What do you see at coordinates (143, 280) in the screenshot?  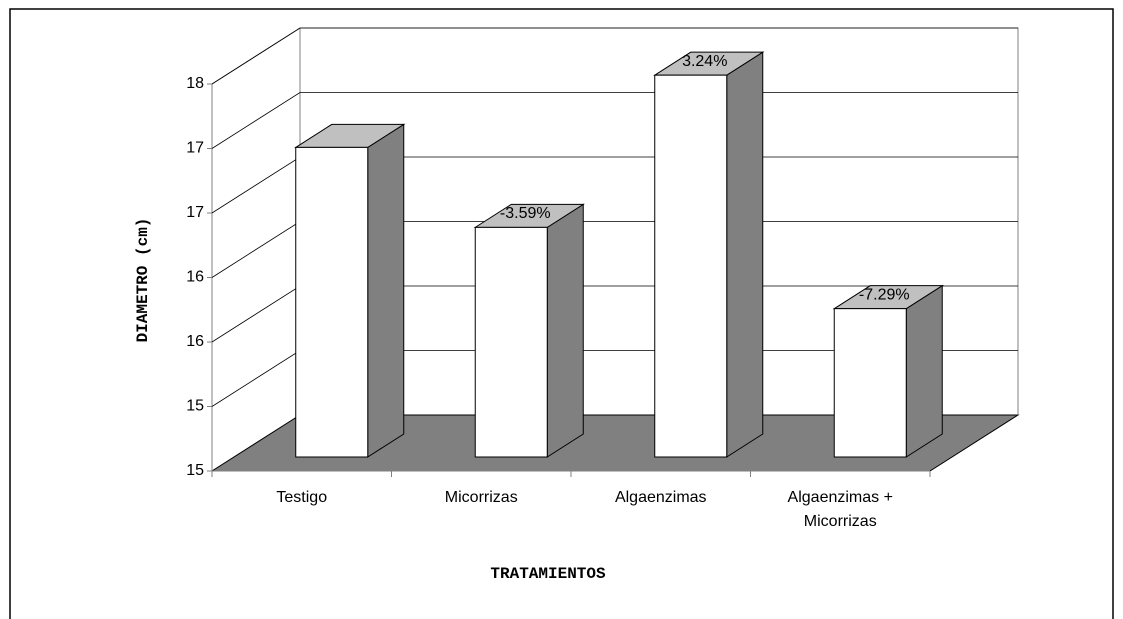 I see `y-axis-title: DIAMETRO (cm)` at bounding box center [143, 280].